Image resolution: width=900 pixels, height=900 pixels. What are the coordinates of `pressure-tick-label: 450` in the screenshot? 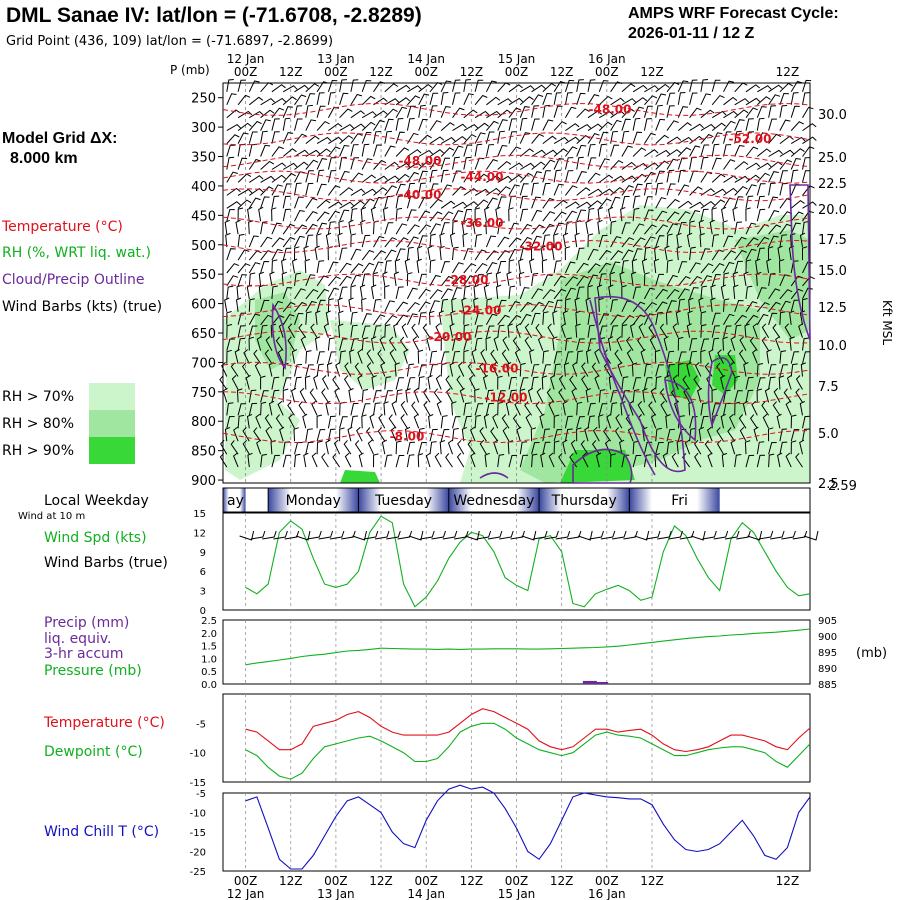 It's located at (203, 216).